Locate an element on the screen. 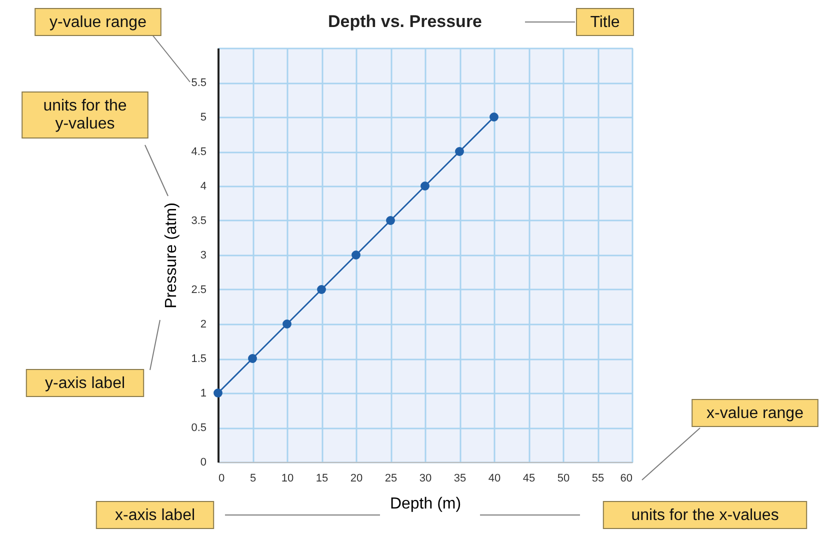  x-tick-label: 35 is located at coordinates (460, 478).